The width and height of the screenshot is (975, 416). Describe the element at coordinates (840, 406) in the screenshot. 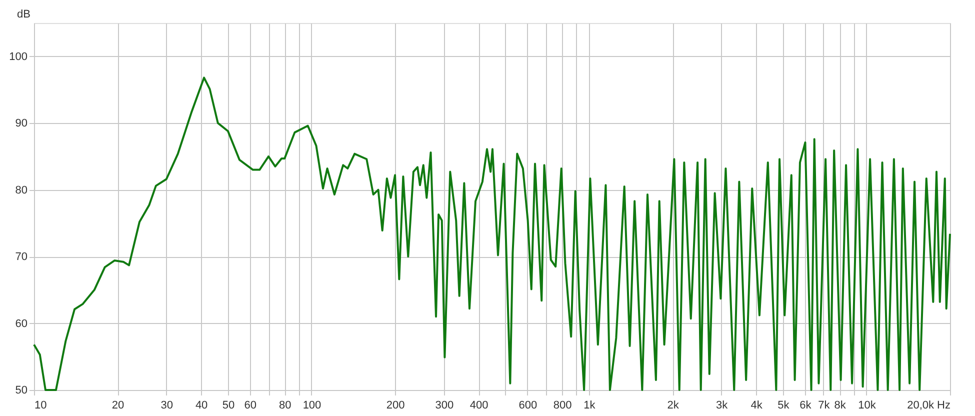

I see `x-tick-label: 8k` at that location.